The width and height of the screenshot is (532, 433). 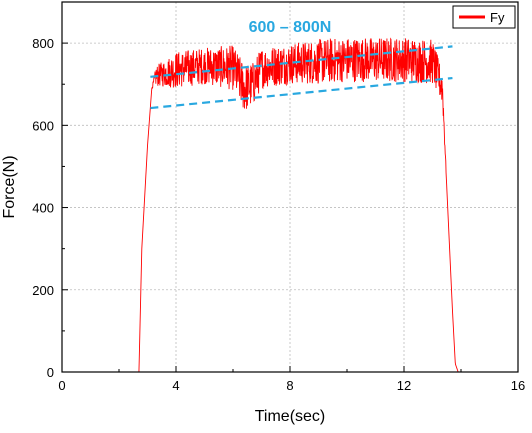 I want to click on x-tick-label: 16, so click(x=518, y=385).